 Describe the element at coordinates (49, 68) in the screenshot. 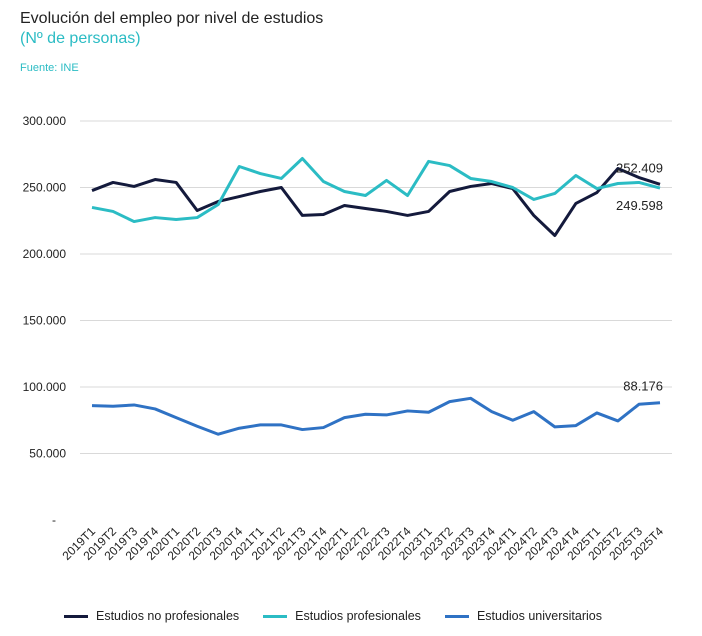

I see `chart-source: Fuente: INE` at that location.